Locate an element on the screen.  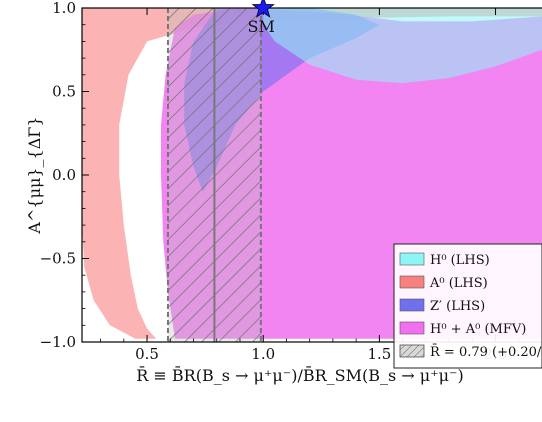
y-tick-label: 1.0 is located at coordinates (64, 8).